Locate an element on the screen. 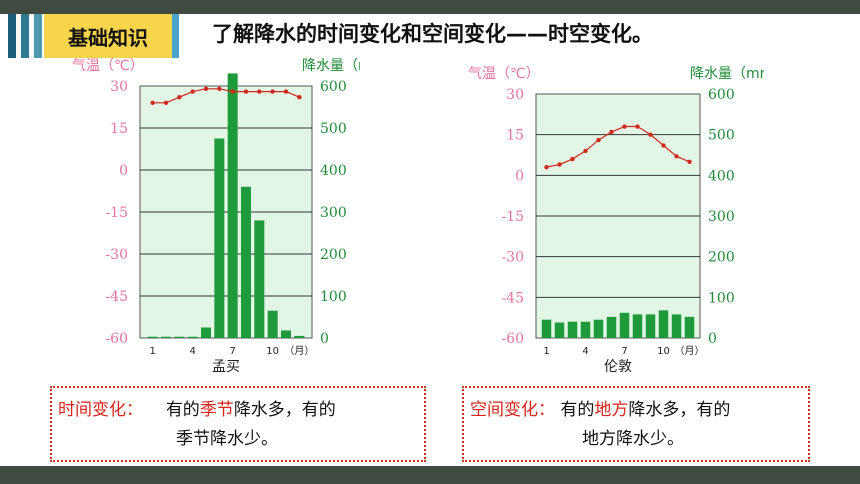  top-bar is located at coordinates (430, 7).